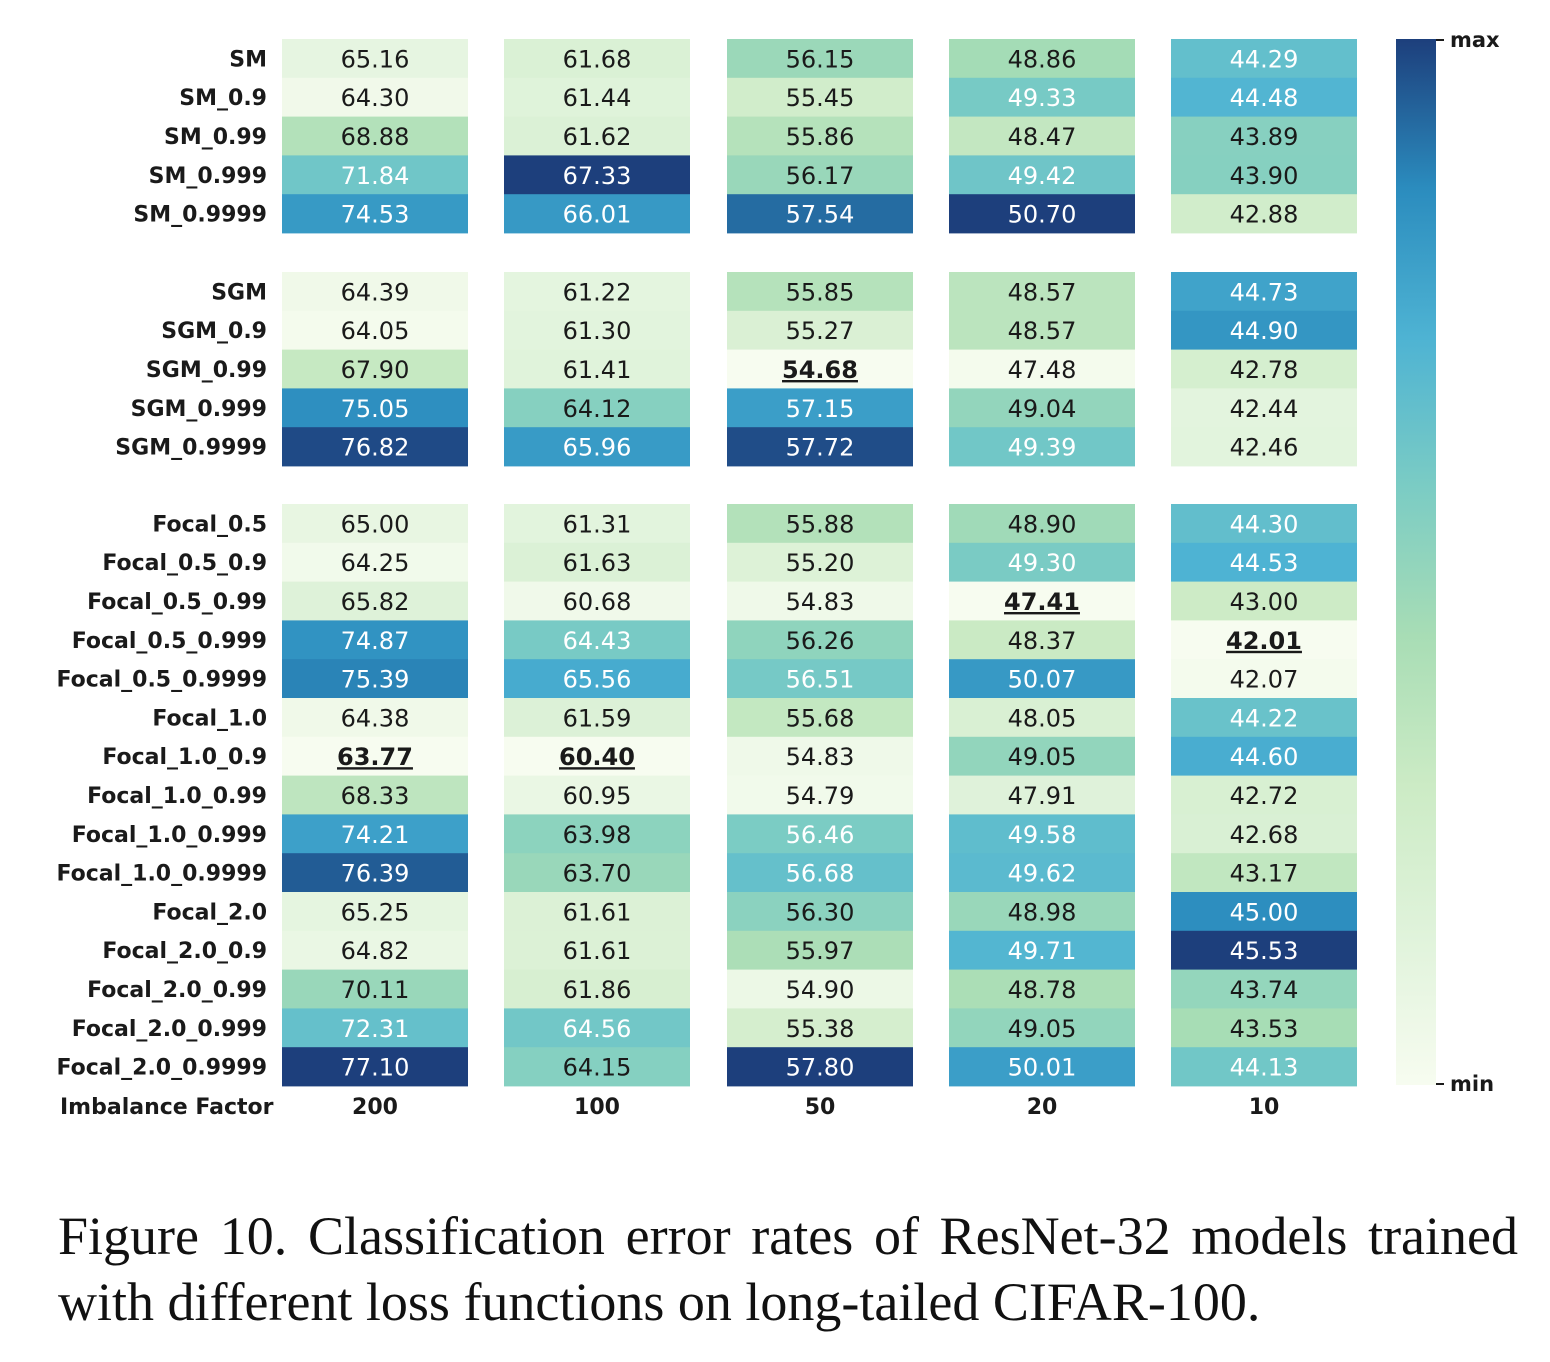  Describe the element at coordinates (820, 409) in the screenshot. I see `cell-value: 57.15` at that location.